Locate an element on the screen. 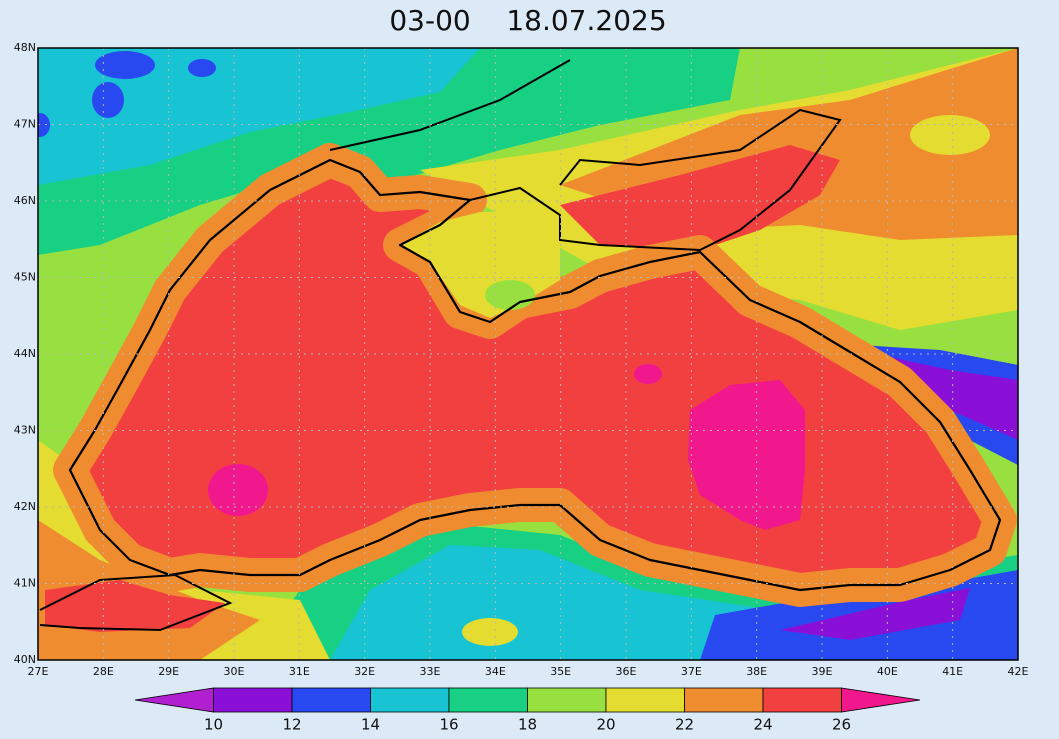  lat-label: 42N is located at coordinates (25, 506).